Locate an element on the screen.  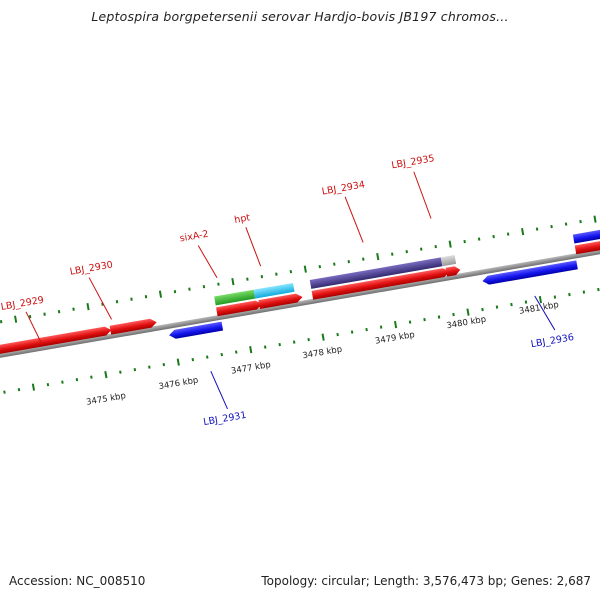
feature-hpt-bar is located at coordinates (274, 290).